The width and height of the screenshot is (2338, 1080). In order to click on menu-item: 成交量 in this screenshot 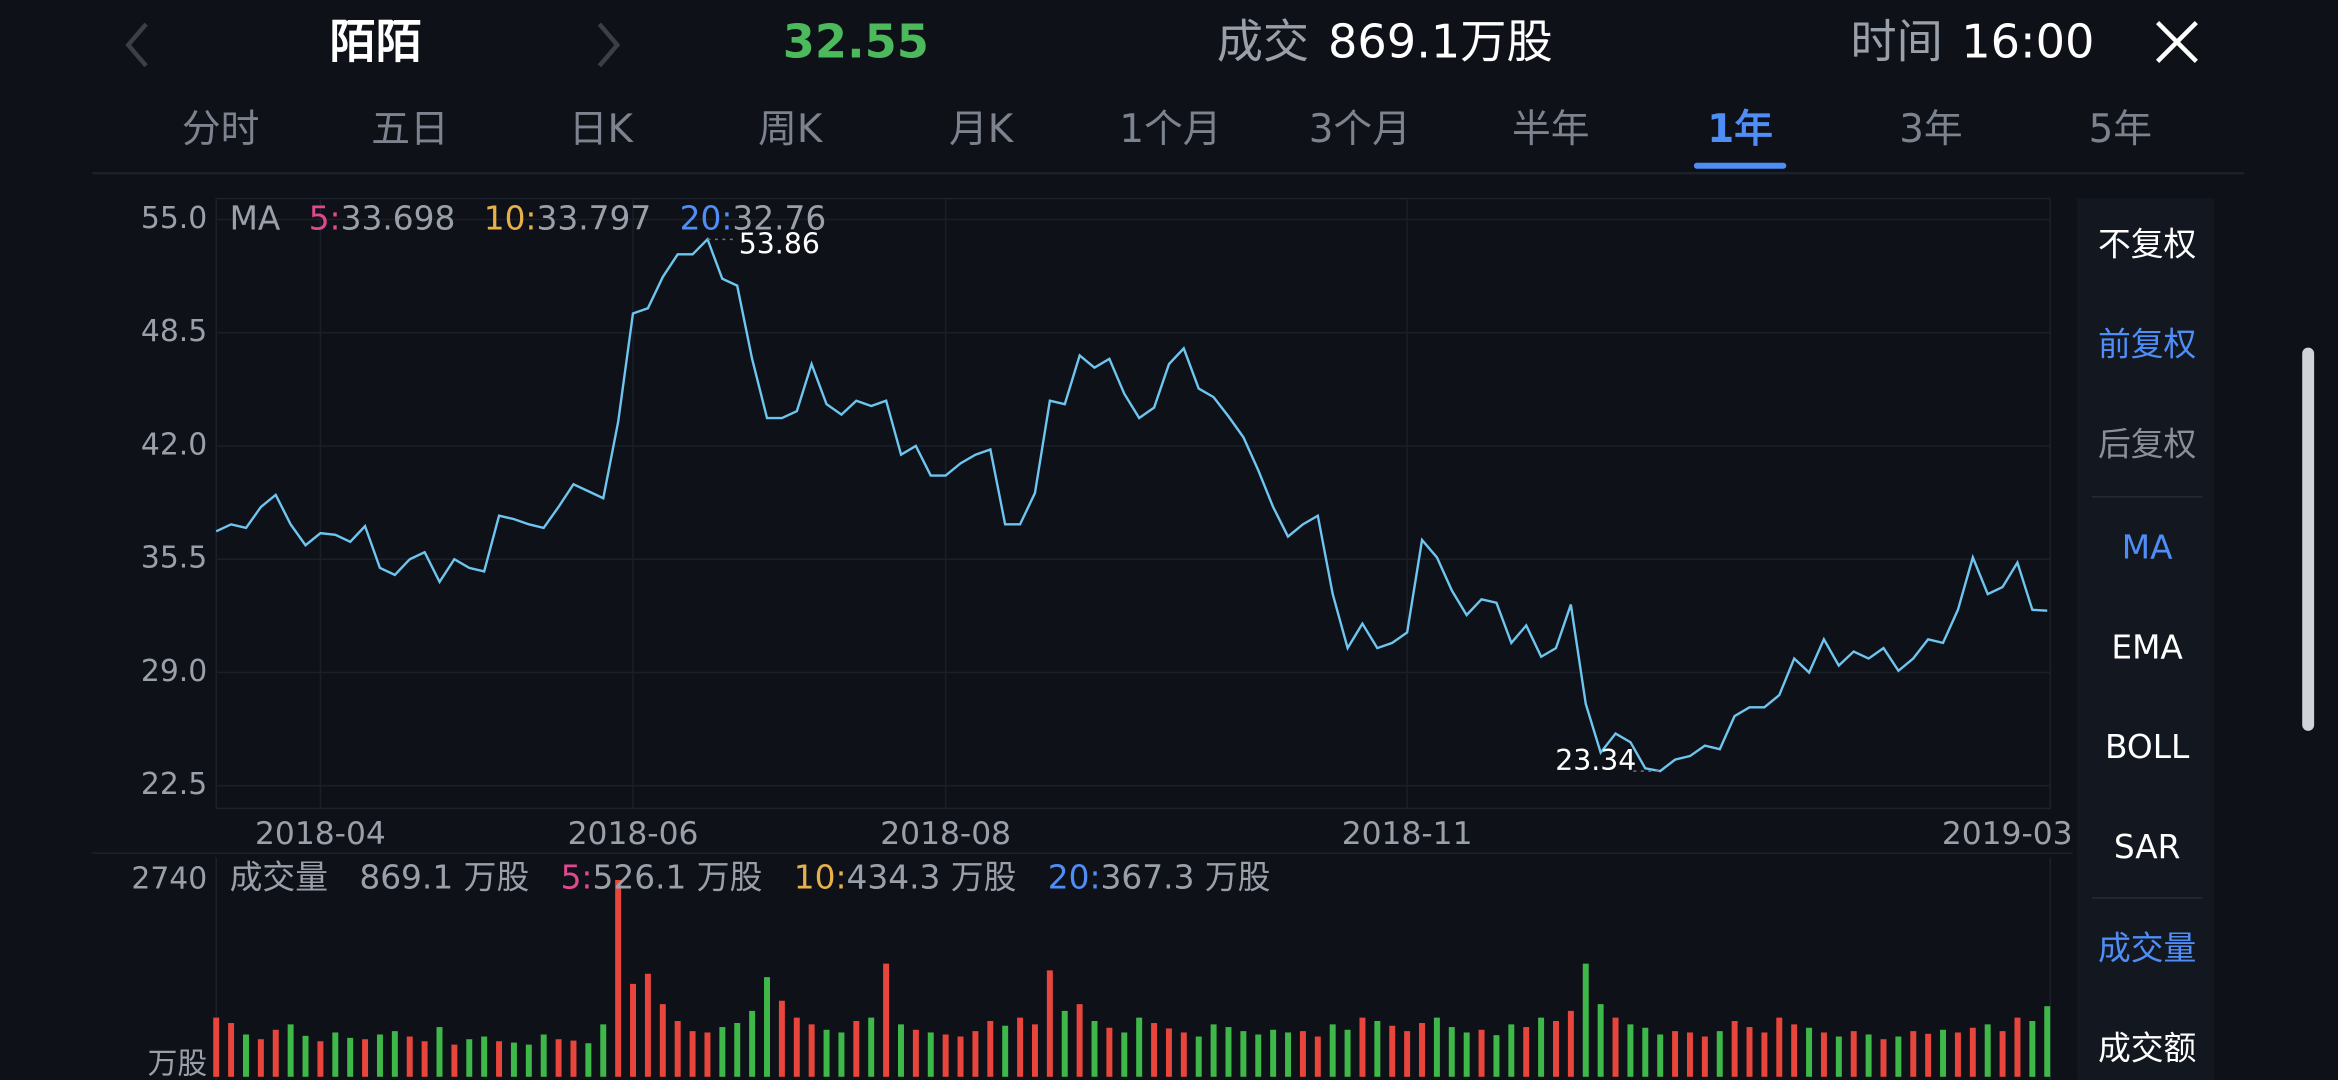, I will do `click(2147, 949)`.